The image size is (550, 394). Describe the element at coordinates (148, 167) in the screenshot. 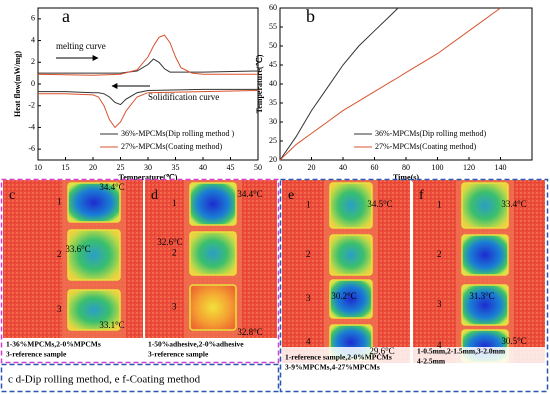

I see `x-tick-label: 30` at that location.